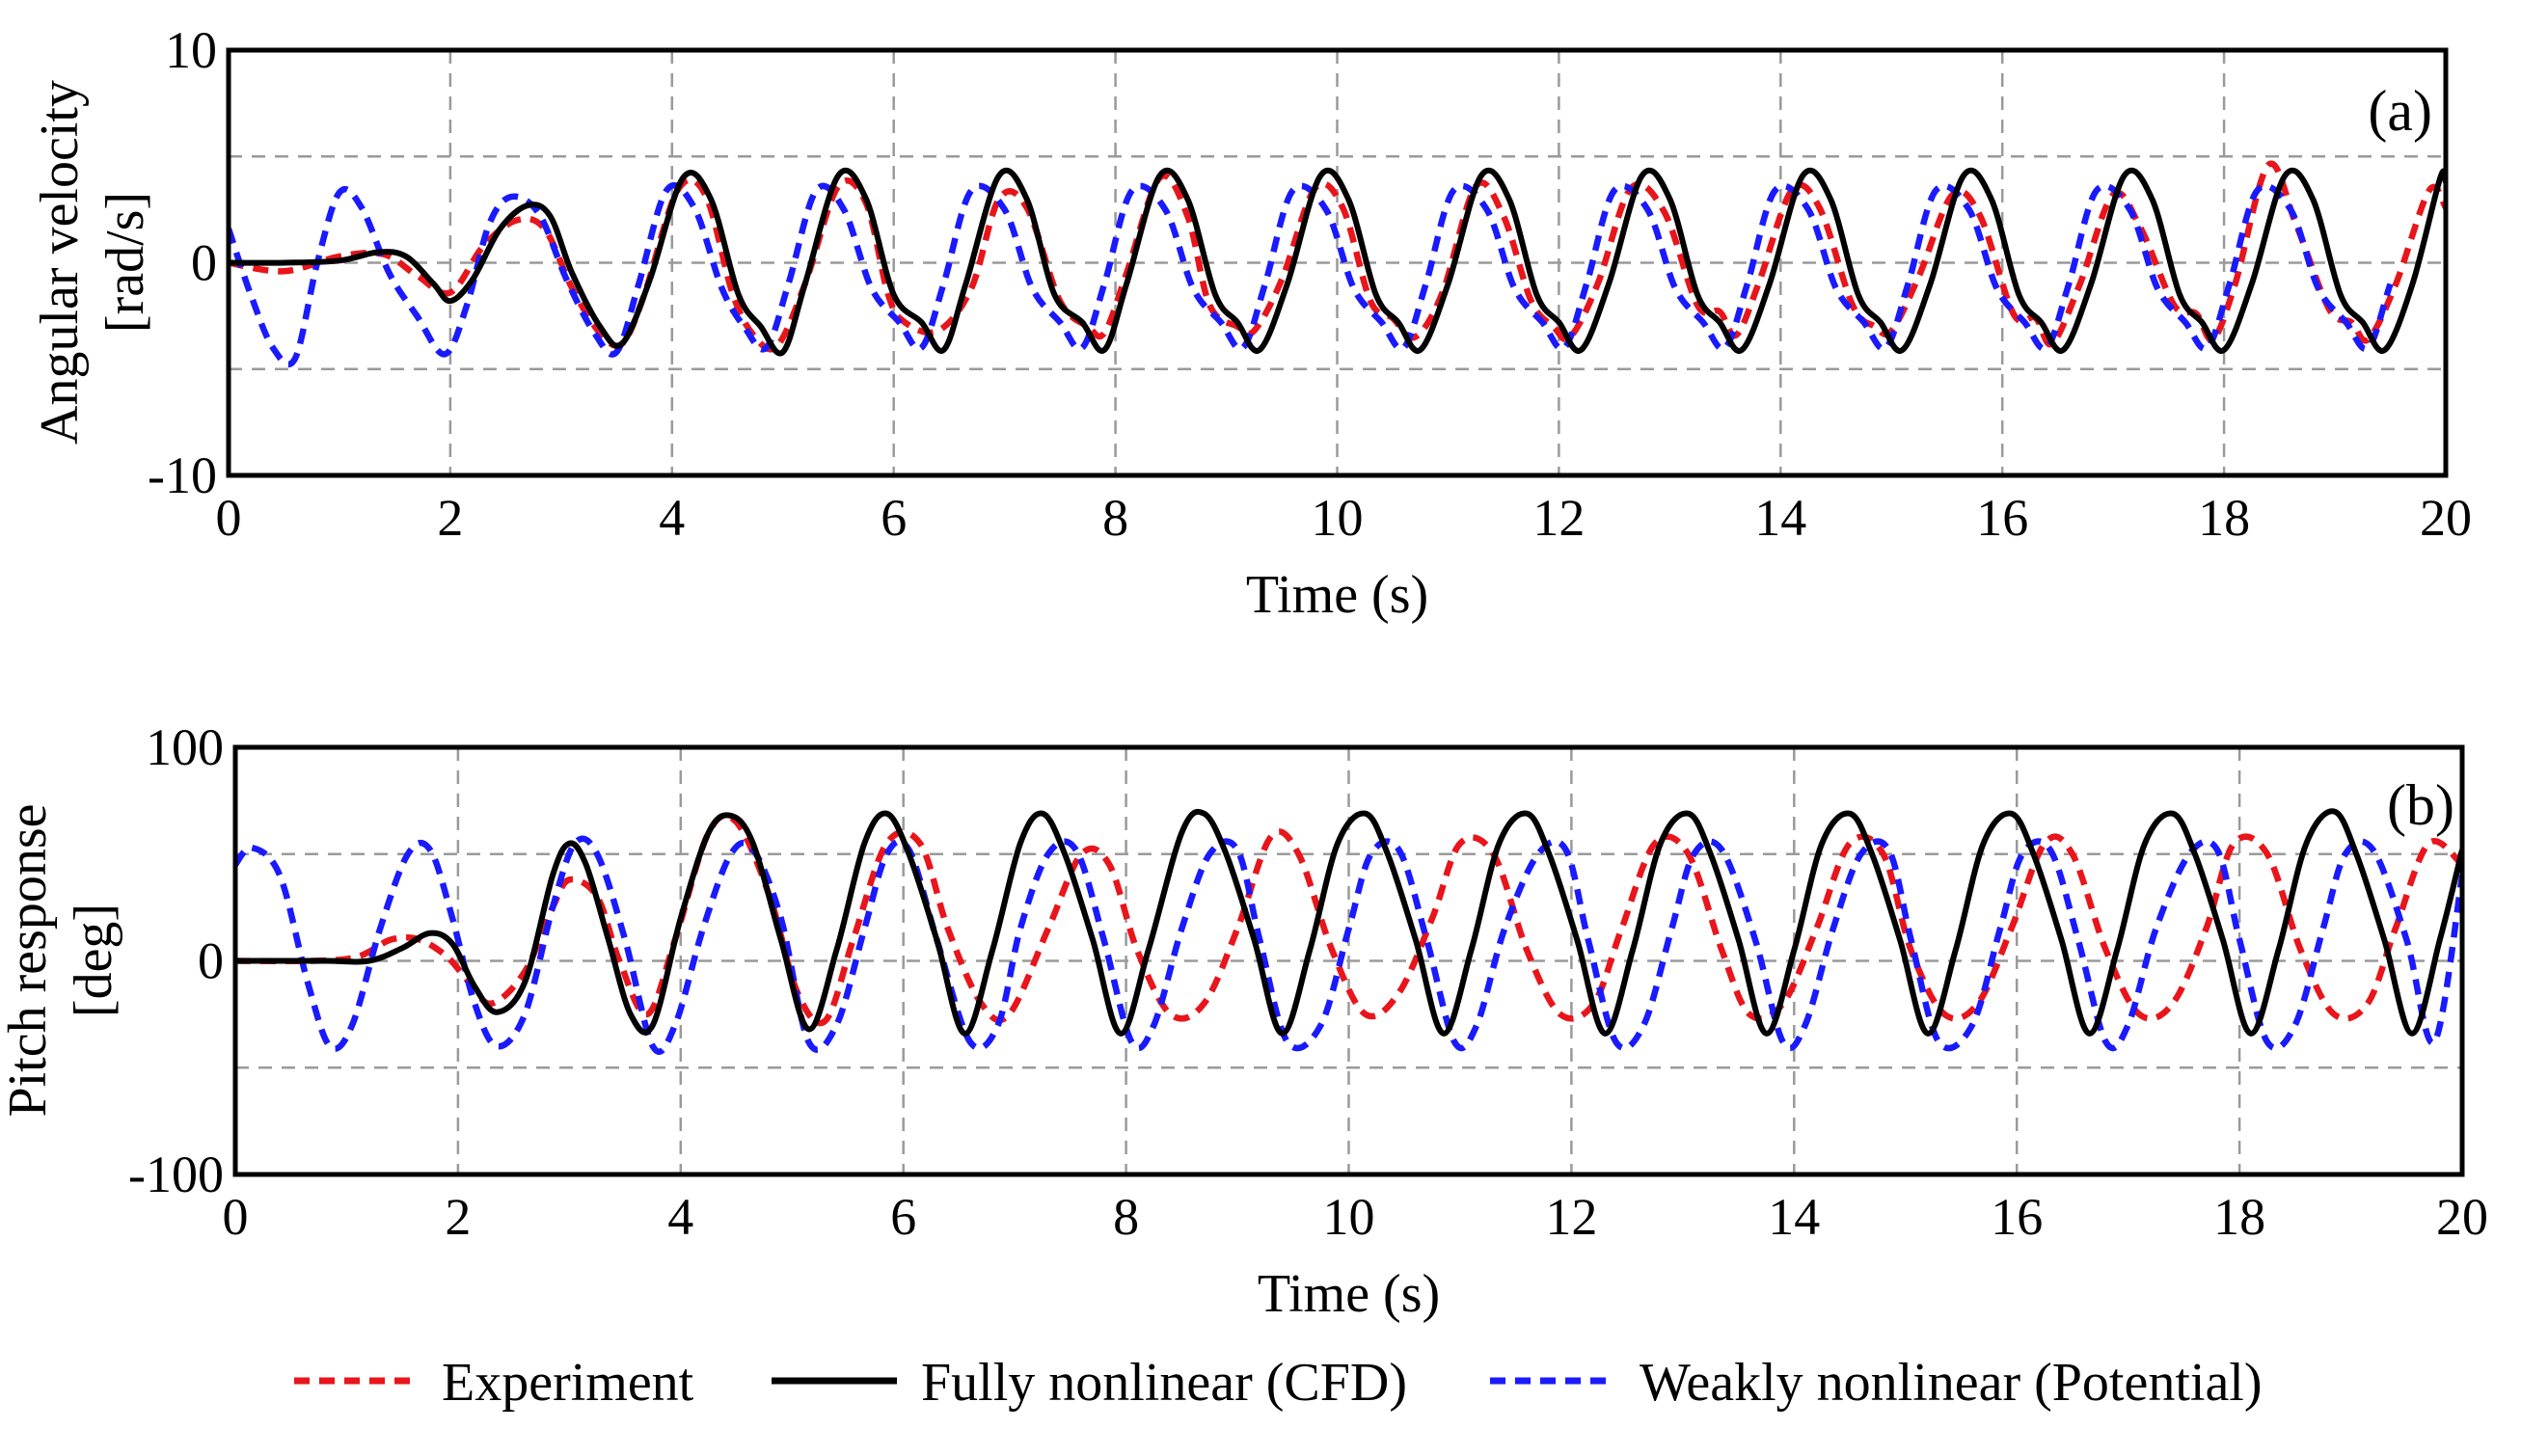 The image size is (2521, 1456). I want to click on panel-b-y-ticks: -100 0 100, so click(176, 960).